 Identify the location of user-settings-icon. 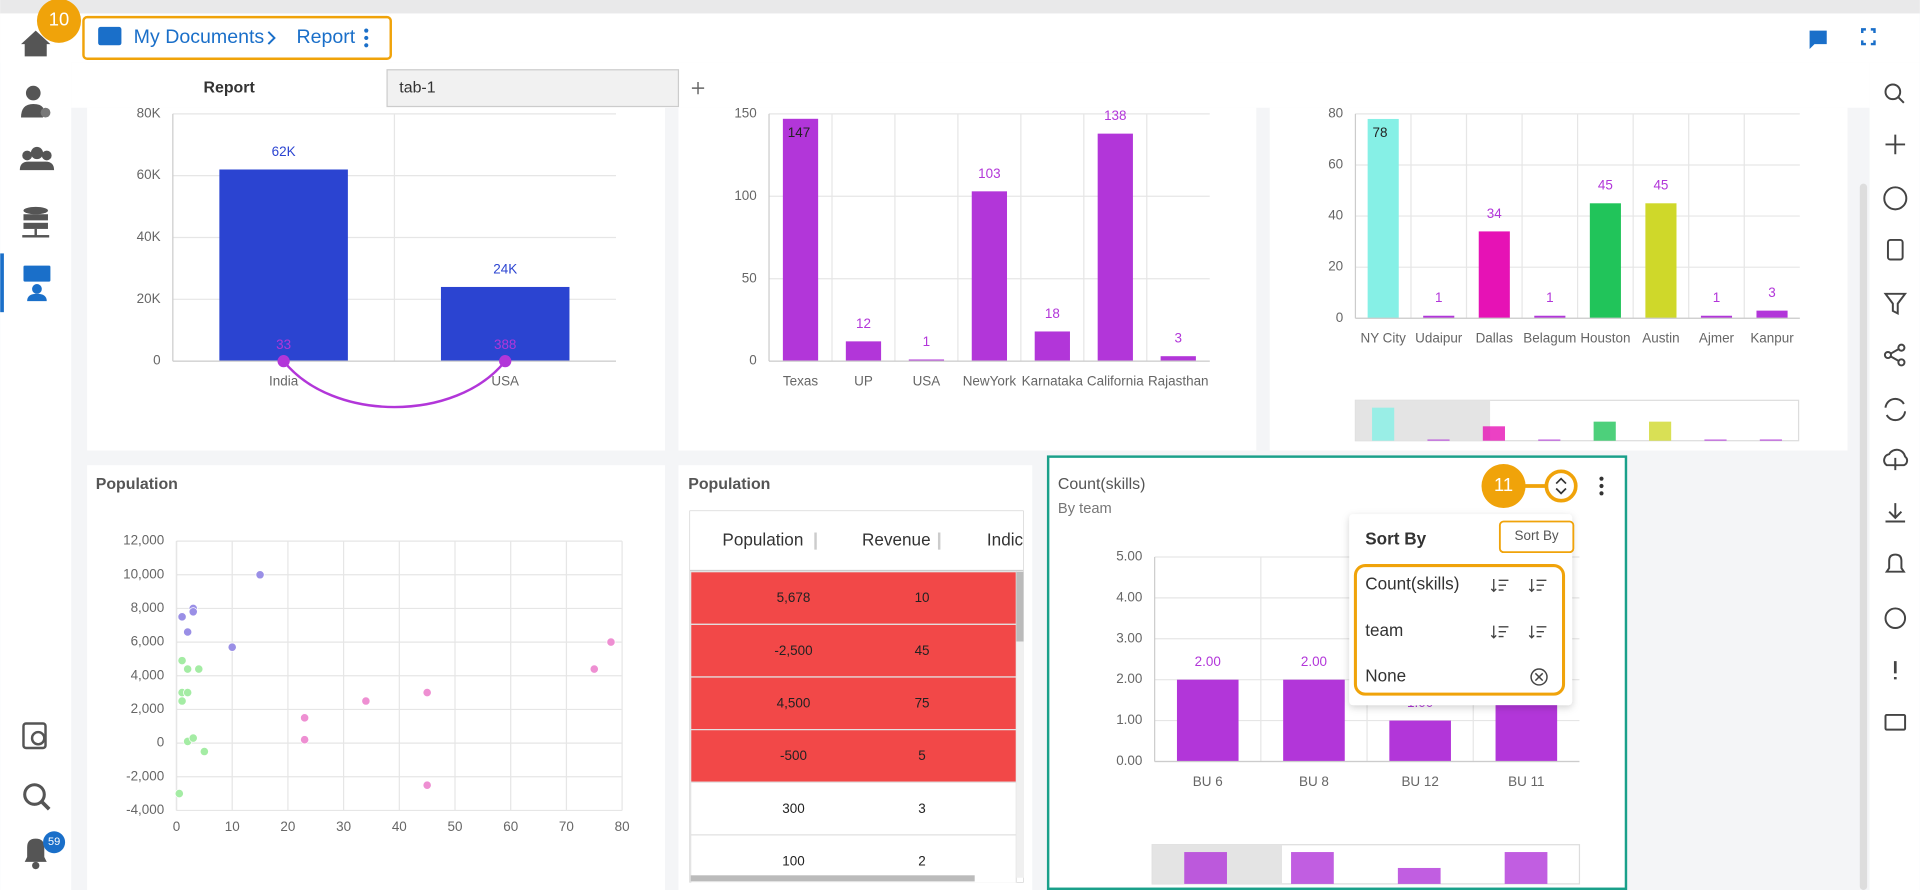
(36, 101).